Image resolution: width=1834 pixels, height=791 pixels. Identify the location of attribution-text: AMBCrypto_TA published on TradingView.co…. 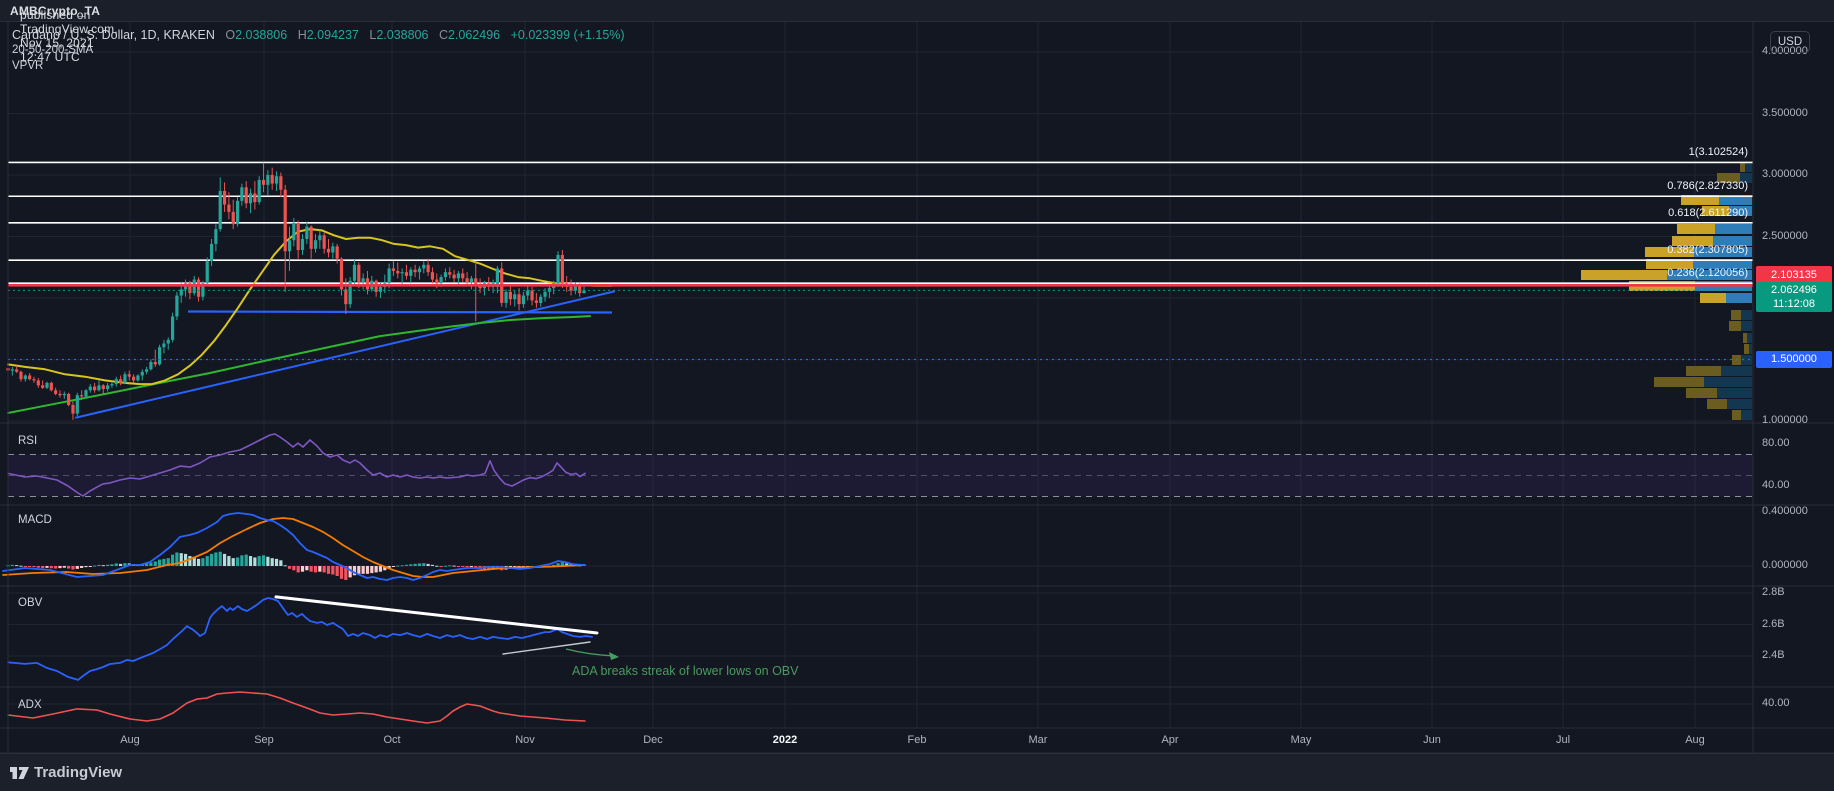
(64, 34).